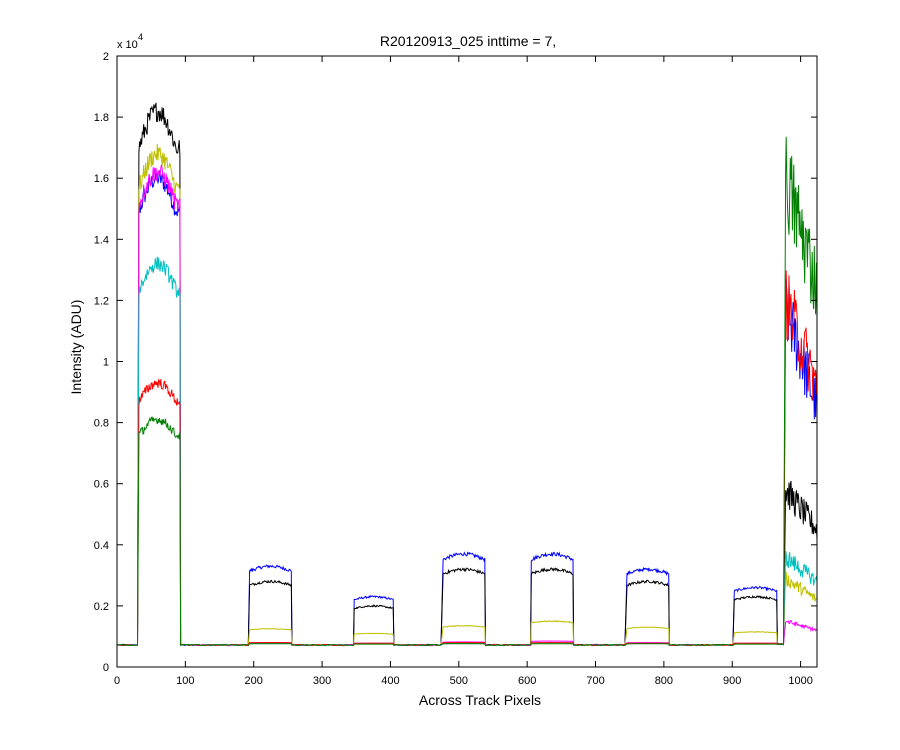 This screenshot has height=750, width=900. What do you see at coordinates (480, 700) in the screenshot?
I see `x-axis-label: Across Track Pixels` at bounding box center [480, 700].